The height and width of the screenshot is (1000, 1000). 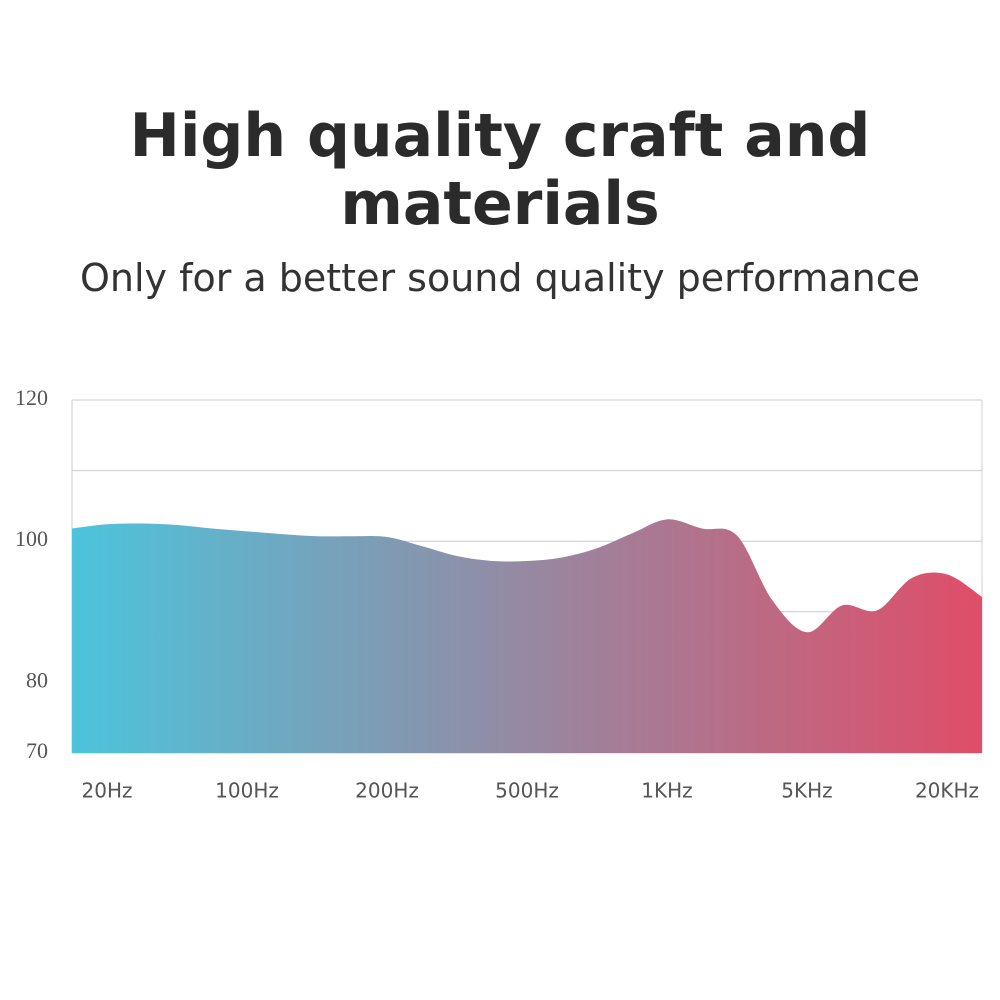 I want to click on x-tick-label: 20Hz, so click(x=107, y=791).